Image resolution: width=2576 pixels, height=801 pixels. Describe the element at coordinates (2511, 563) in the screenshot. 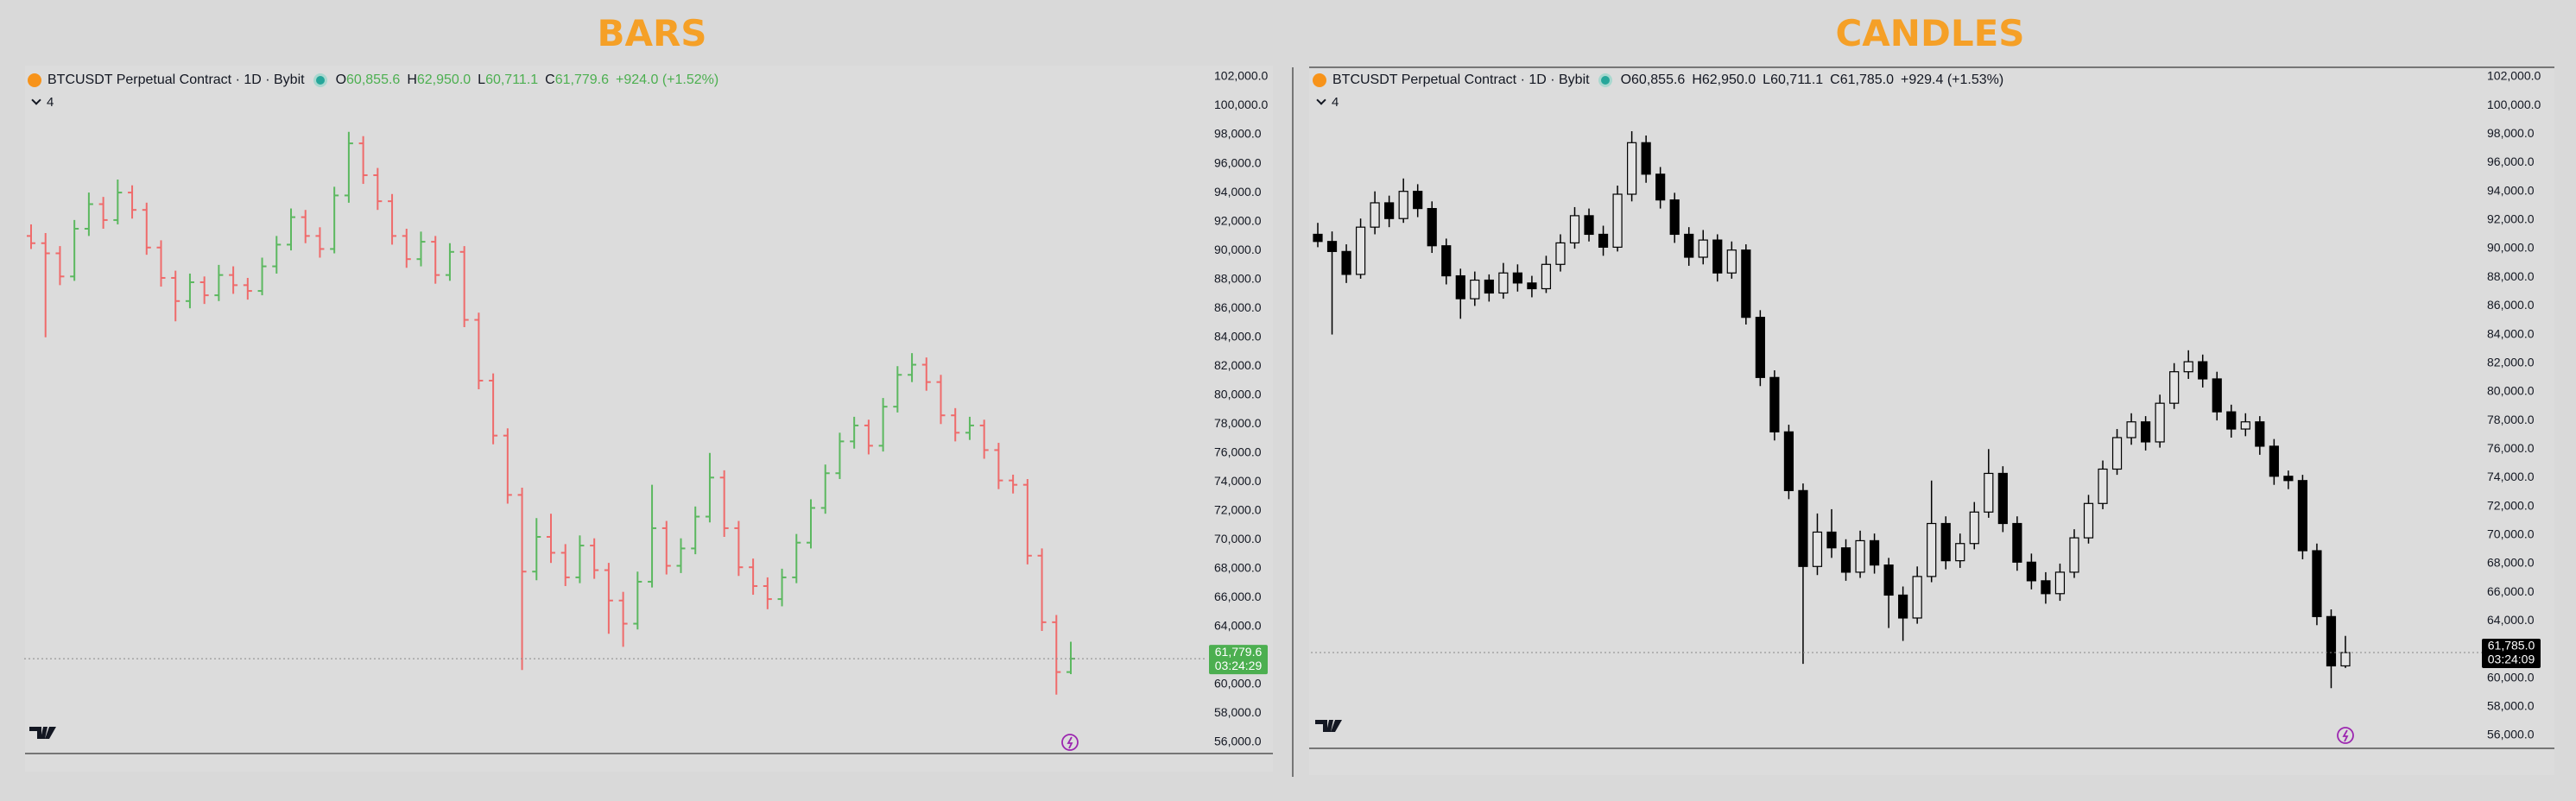

I see `y-tick-label: 68,000.0` at that location.